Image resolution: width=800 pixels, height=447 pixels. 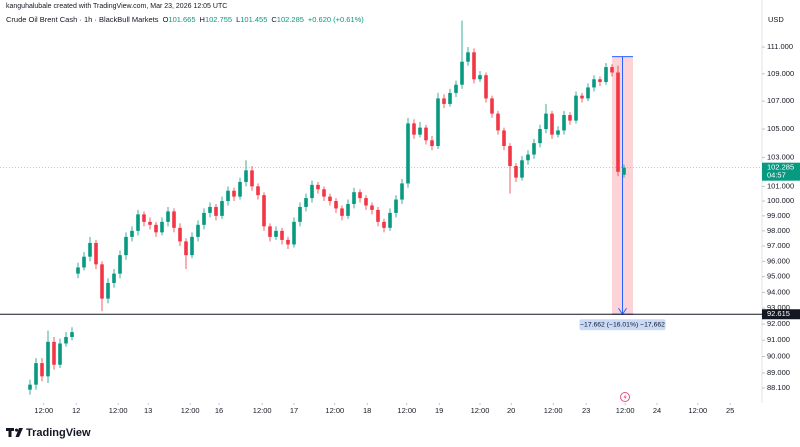 What do you see at coordinates (778, 339) in the screenshot?
I see `y-tick-label: 91.000` at bounding box center [778, 339].